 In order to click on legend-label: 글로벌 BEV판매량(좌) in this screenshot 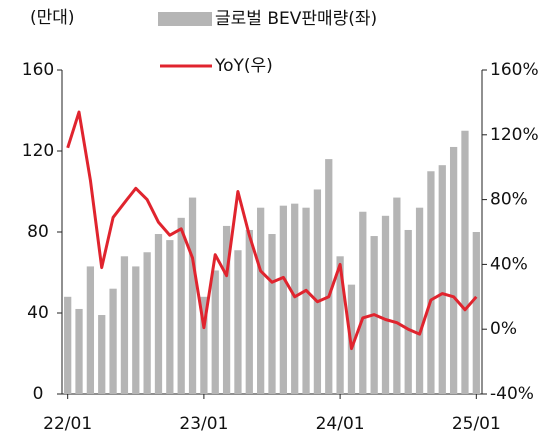, I will do `click(296, 19)`.